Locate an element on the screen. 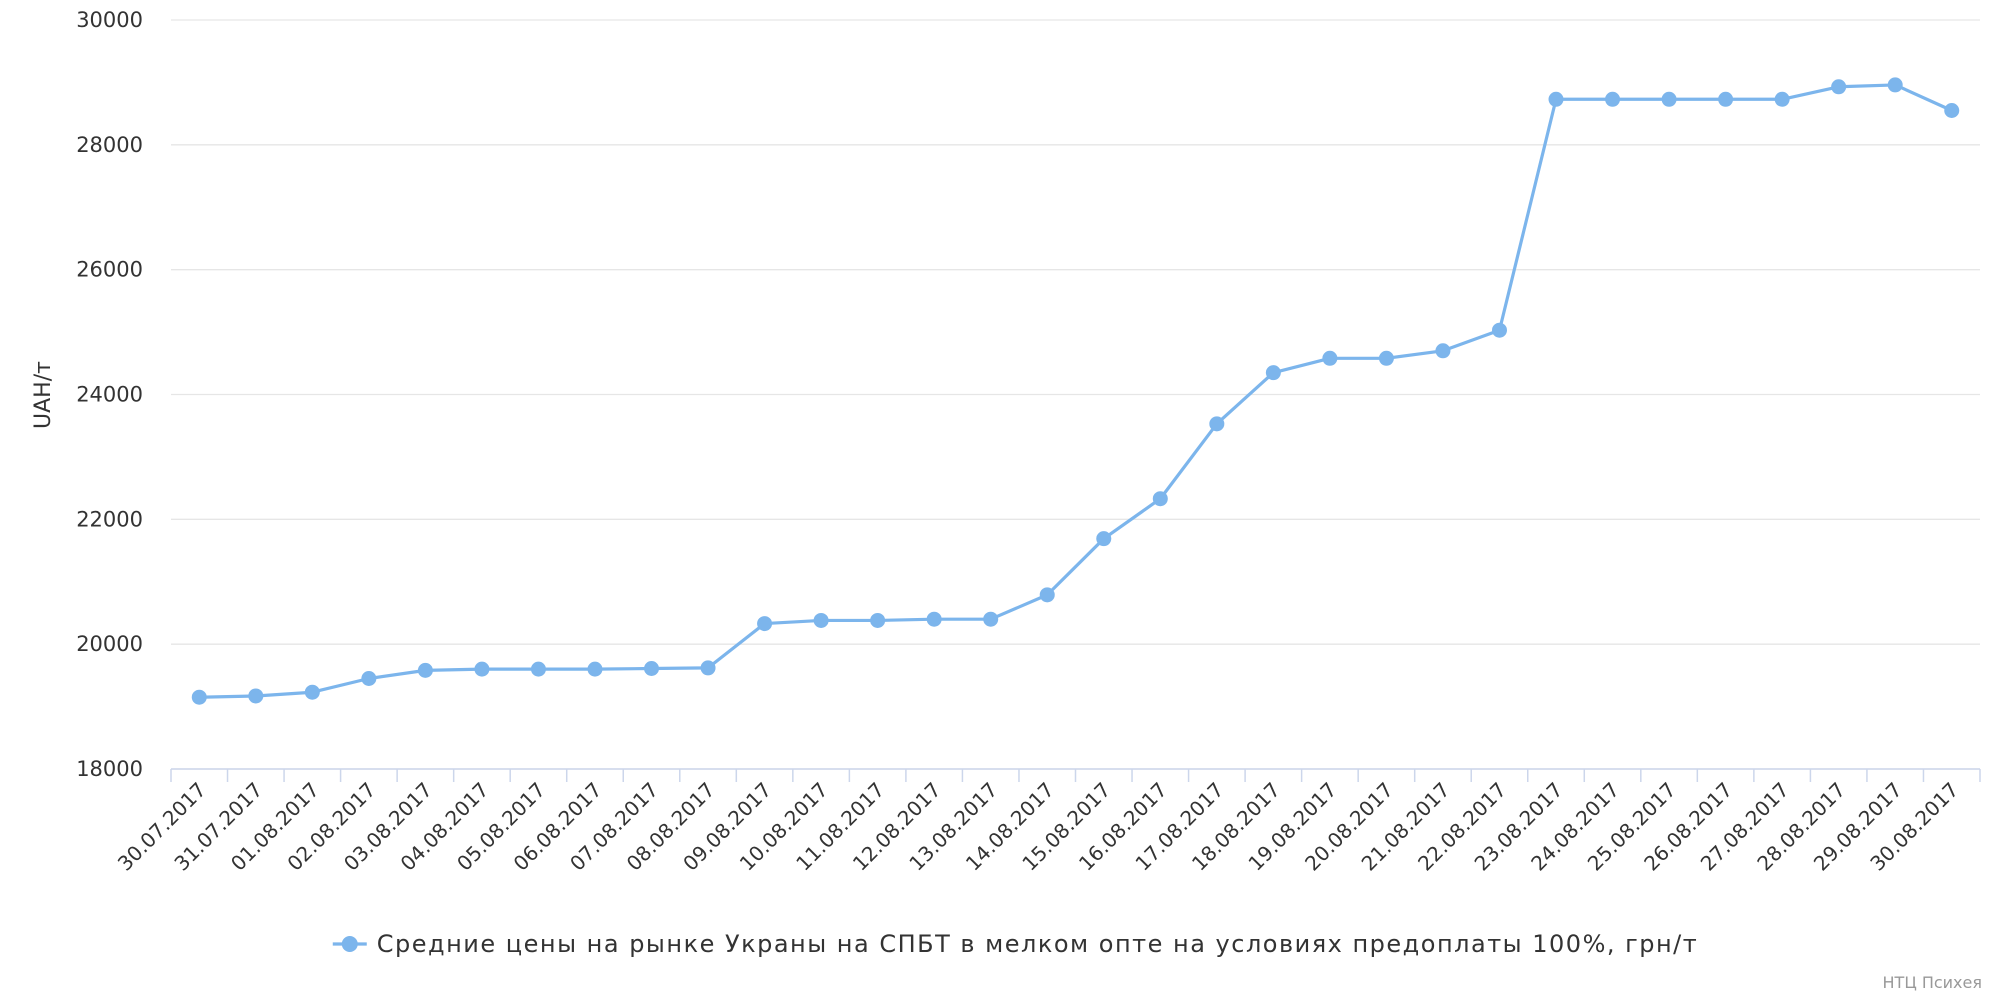 This screenshot has height=1004, width=2000. legend-marker is located at coordinates (349, 944).